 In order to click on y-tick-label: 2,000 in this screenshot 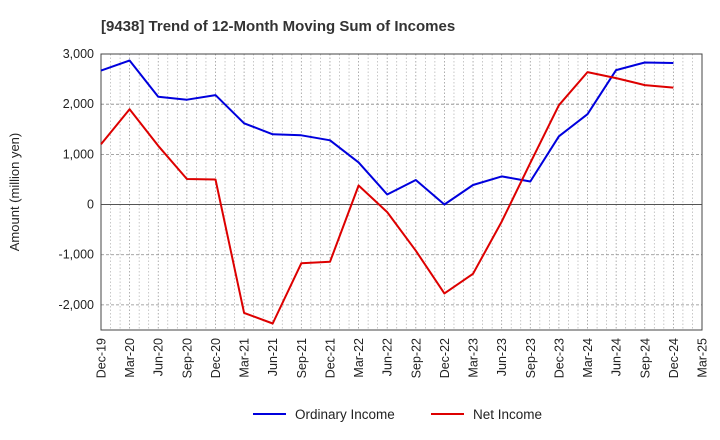, I will do `click(78, 104)`.